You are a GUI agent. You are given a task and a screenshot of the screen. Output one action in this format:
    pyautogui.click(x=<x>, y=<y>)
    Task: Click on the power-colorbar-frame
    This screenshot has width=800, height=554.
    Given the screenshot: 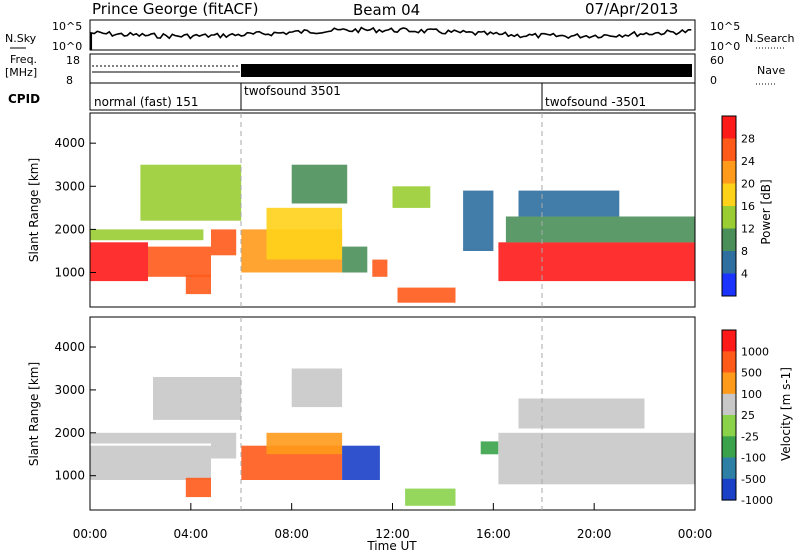 What is the action you would take?
    pyautogui.click(x=729, y=206)
    